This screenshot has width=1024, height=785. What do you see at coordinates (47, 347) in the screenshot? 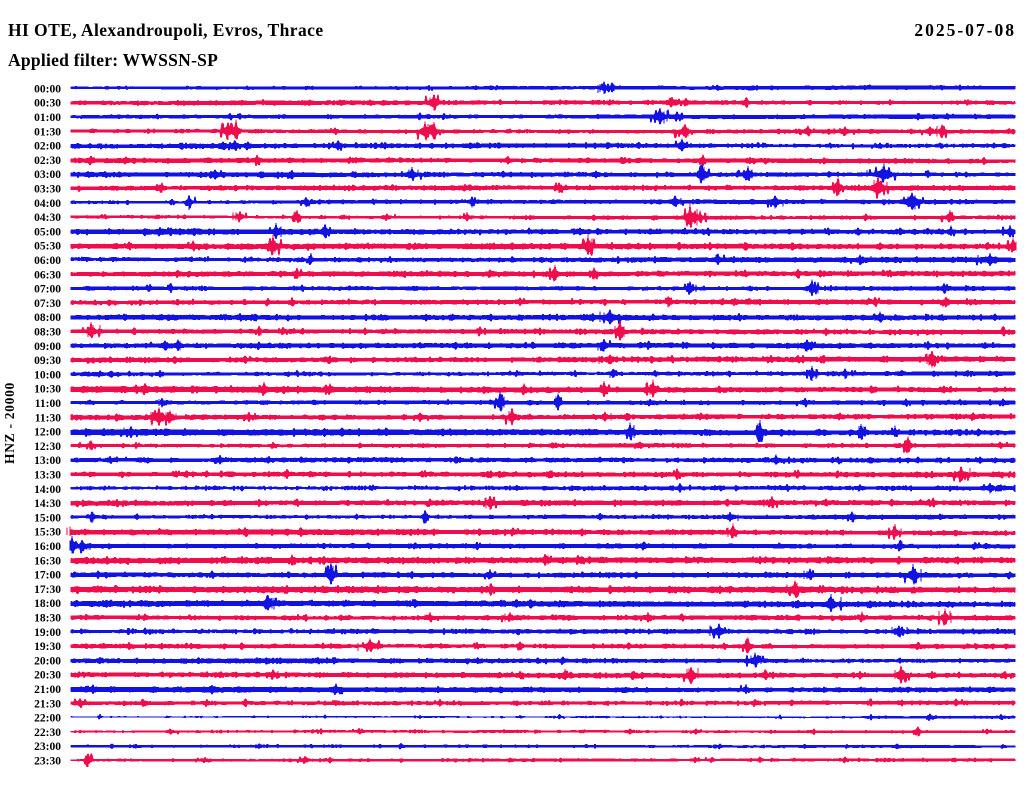
I see `svg-text: 09:00` at bounding box center [47, 347].